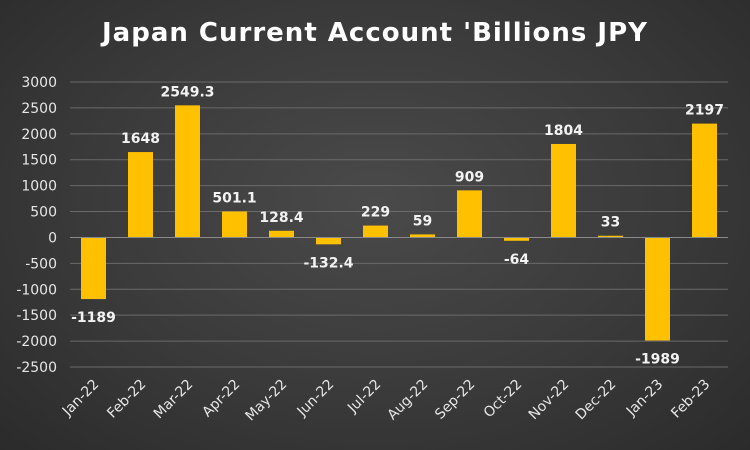 This screenshot has height=450, width=750. What do you see at coordinates (36, 342) in the screenshot?
I see `y-tick-label: -2000` at bounding box center [36, 342].